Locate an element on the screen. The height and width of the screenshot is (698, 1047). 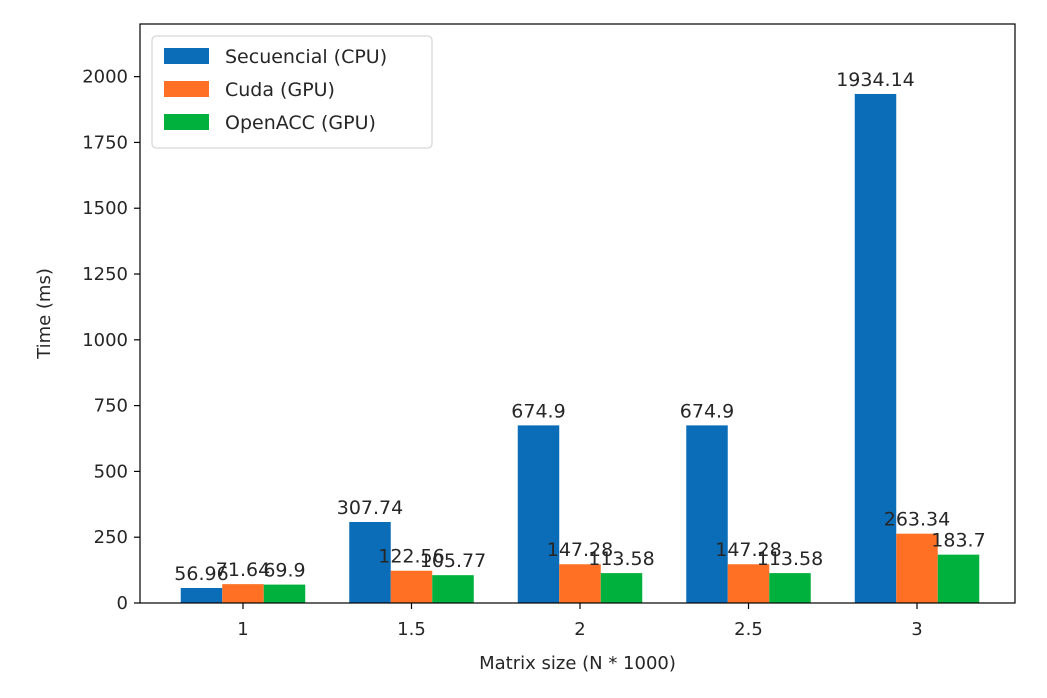
x-tick-label: 2 is located at coordinates (579, 629).